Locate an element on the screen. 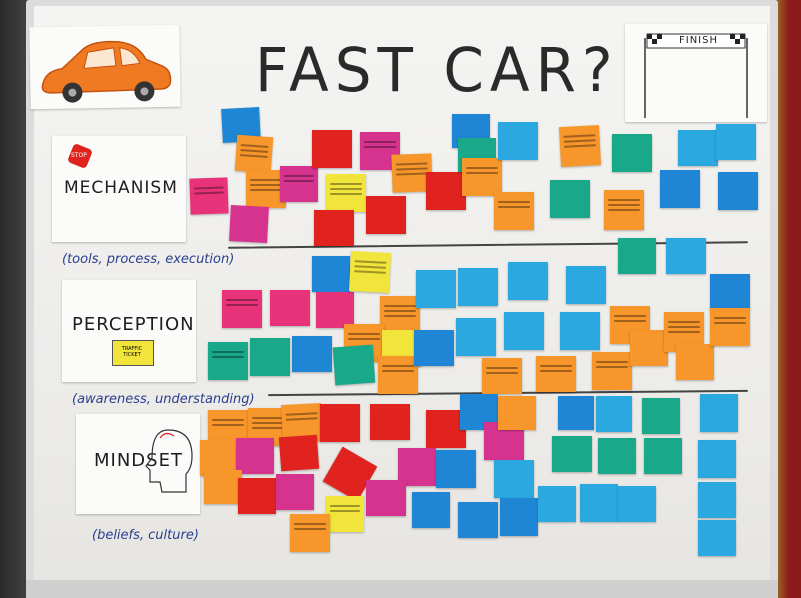 The width and height of the screenshot is (801, 598). traffic-ticket-text: TRAFFIC TICKET is located at coordinates (132, 352).